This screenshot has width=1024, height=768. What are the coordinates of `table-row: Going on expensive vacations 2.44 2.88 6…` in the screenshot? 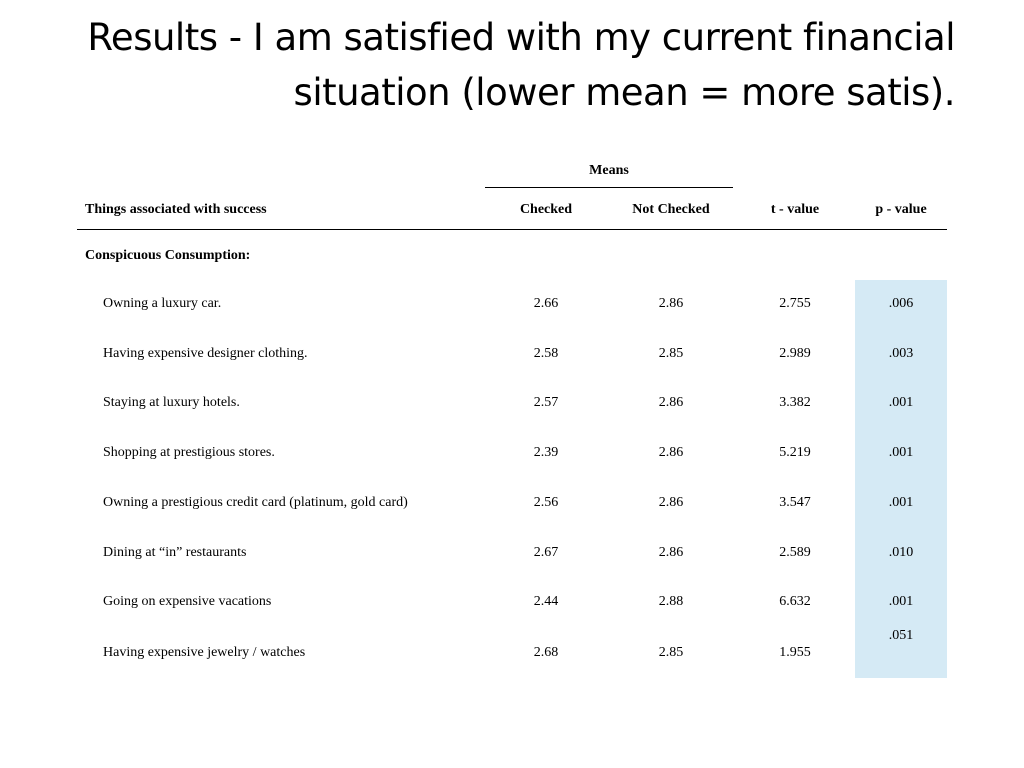 It's located at (512, 603).